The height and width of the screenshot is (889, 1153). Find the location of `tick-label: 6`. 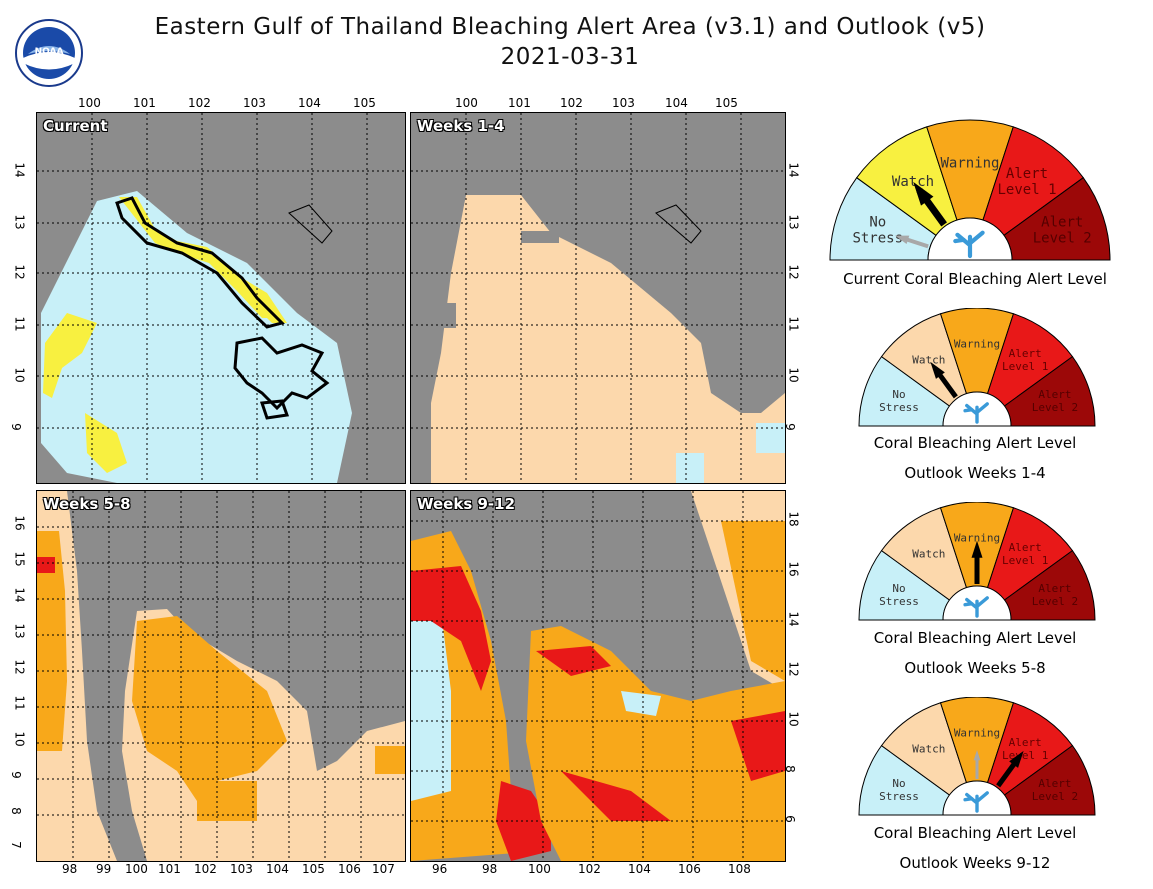

tick-label: 6 is located at coordinates (789, 819).